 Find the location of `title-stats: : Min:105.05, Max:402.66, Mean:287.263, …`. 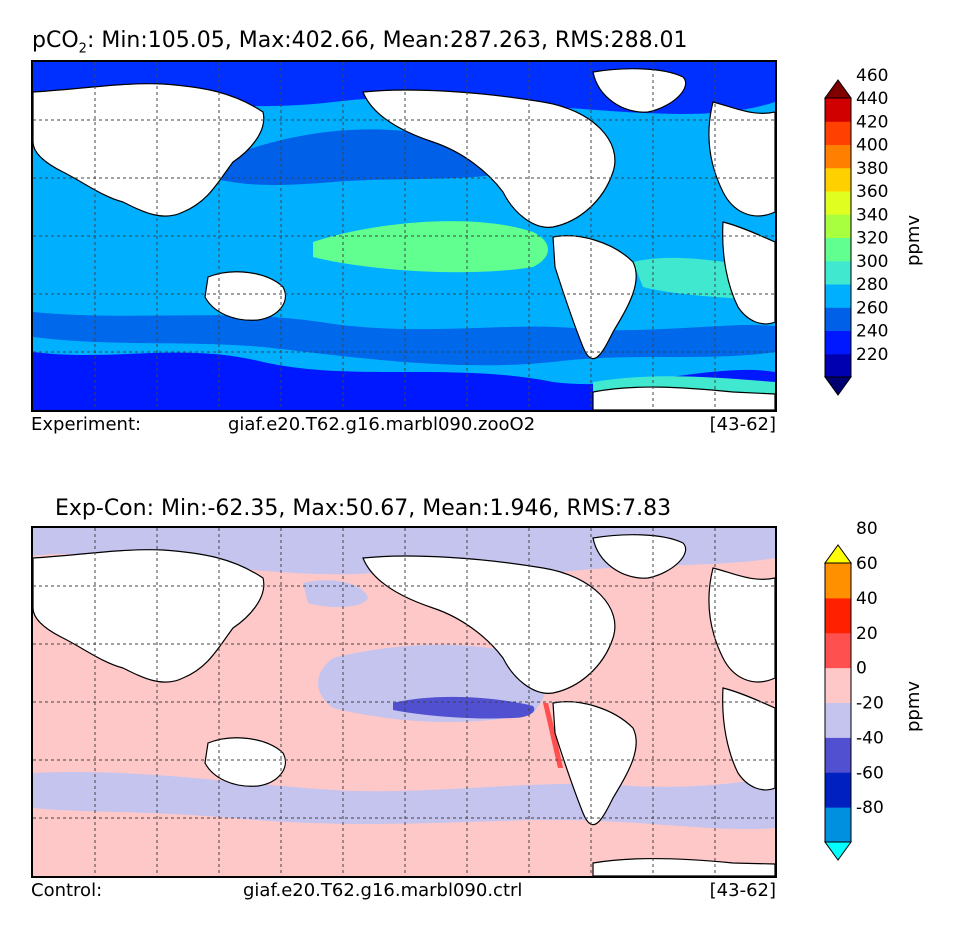

title-stats: : Min:105.05, Max:402.66, Mean:287.263, … is located at coordinates (387, 40).